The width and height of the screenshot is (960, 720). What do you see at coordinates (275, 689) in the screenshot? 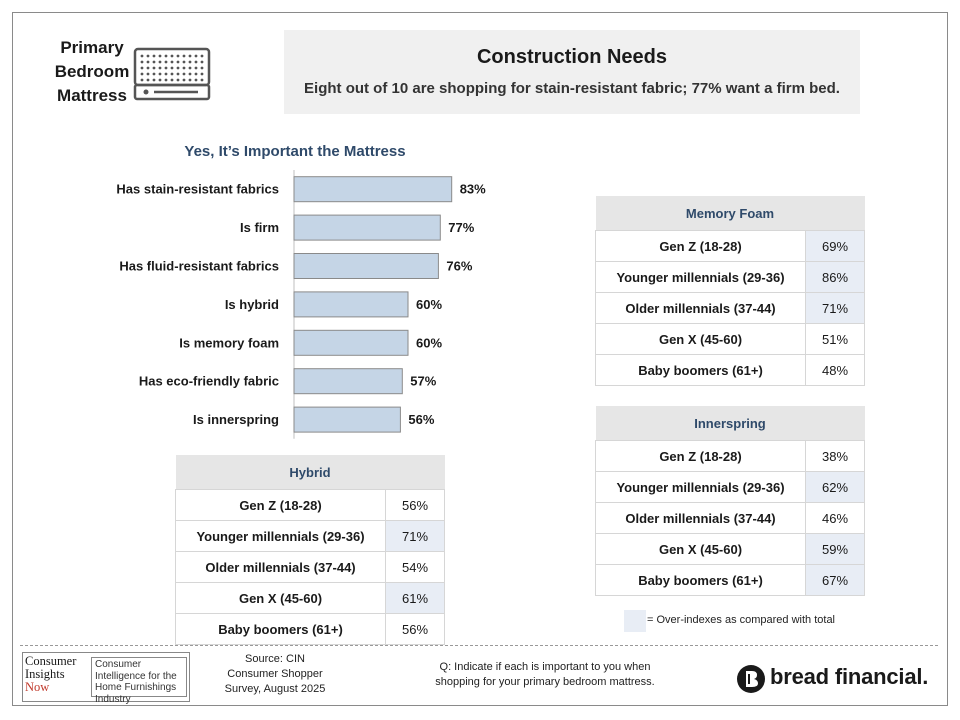
I see `source-line: Survey, August 2025` at bounding box center [275, 689].